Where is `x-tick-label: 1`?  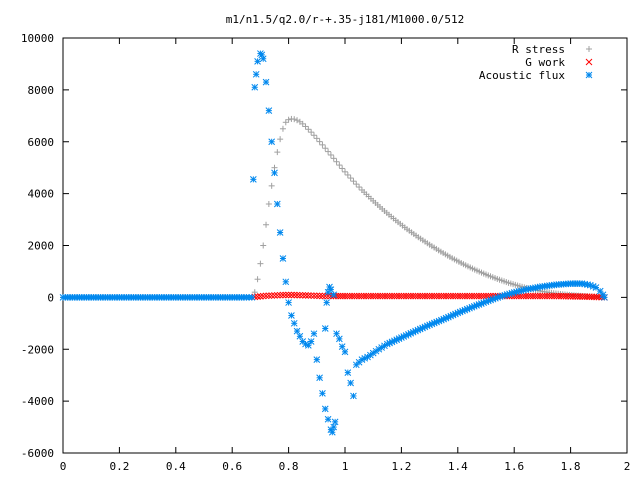 x-tick-label: 1 is located at coordinates (345, 466).